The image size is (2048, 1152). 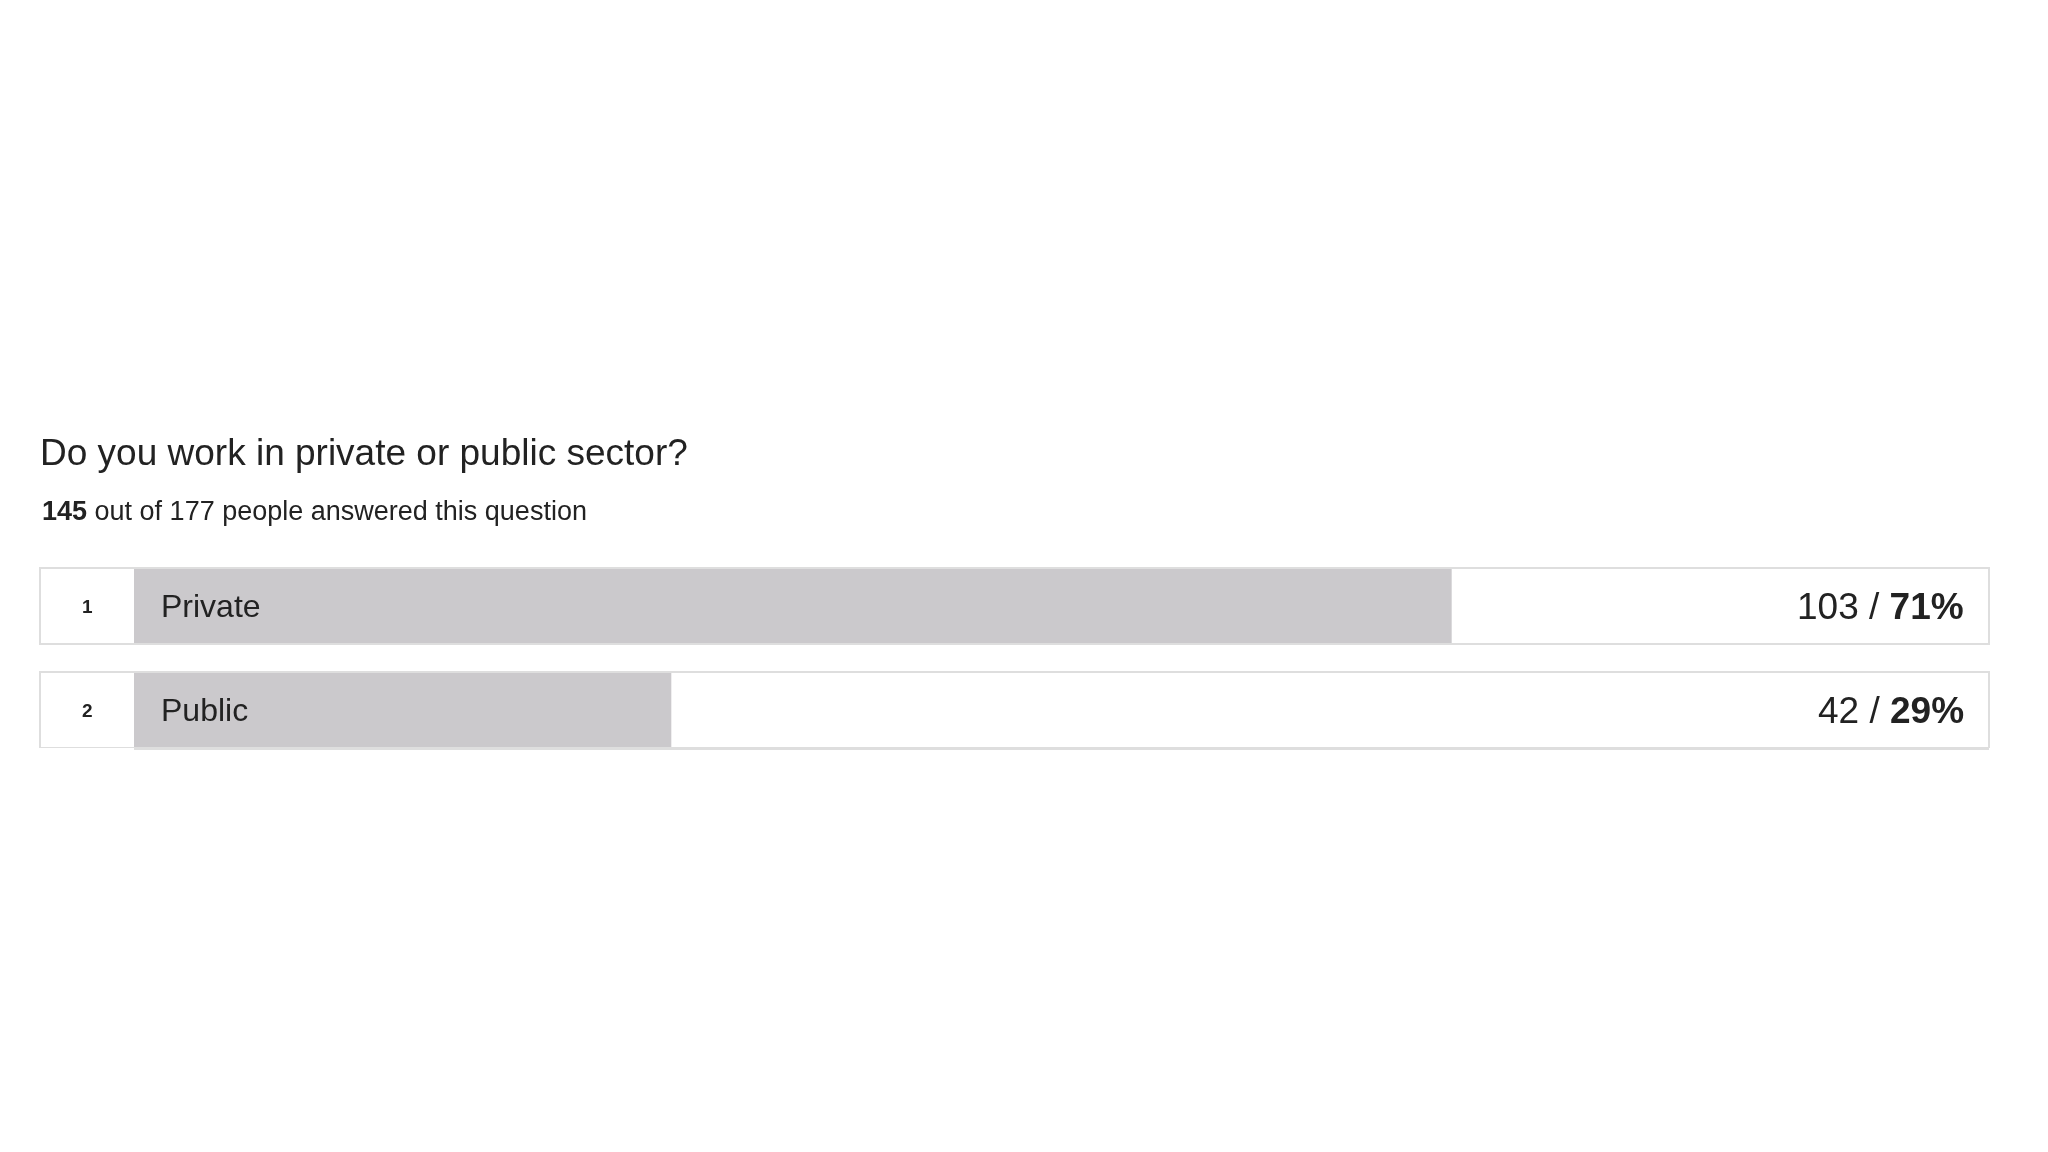 I want to click on data-label: 42 / 29%, so click(x=1891, y=710).